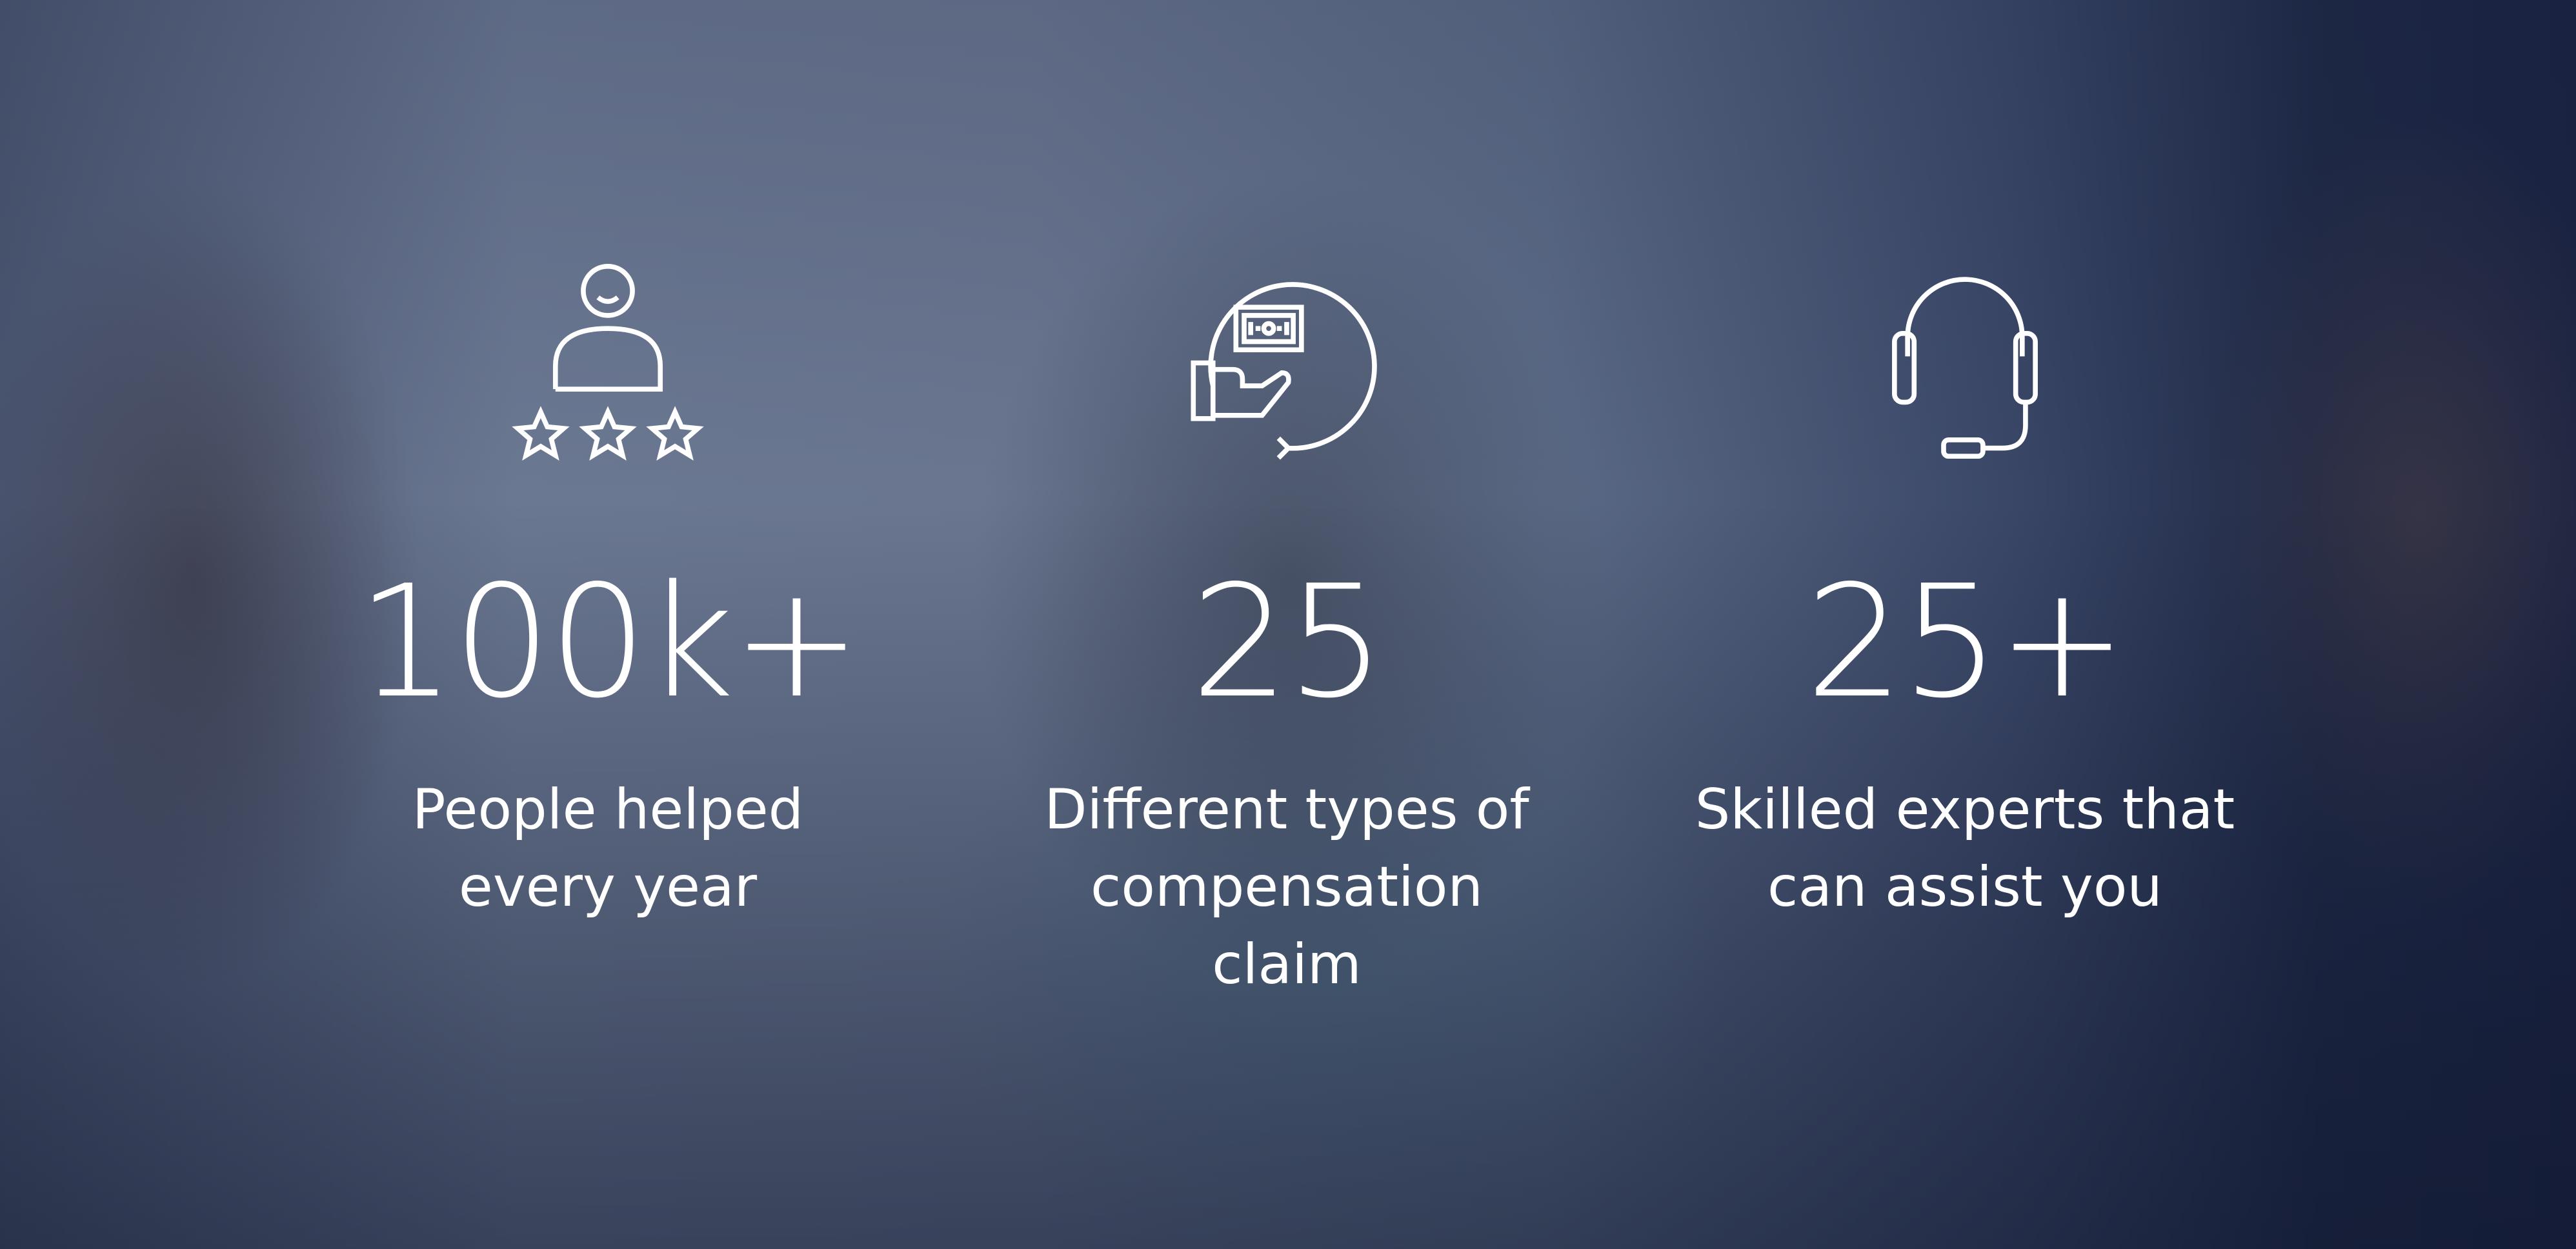 This screenshot has width=2576, height=1249. I want to click on stat-people-helped: 100k+ People helped every year, so click(607, 590).